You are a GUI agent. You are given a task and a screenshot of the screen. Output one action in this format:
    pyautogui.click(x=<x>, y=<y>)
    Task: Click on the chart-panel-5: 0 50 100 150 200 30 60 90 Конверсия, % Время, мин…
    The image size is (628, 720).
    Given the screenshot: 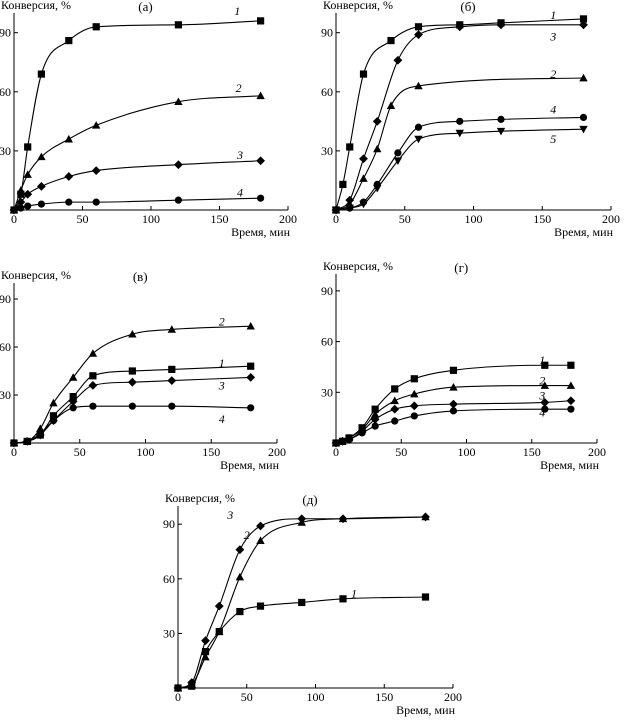 What is the action you would take?
    pyautogui.click(x=312, y=604)
    